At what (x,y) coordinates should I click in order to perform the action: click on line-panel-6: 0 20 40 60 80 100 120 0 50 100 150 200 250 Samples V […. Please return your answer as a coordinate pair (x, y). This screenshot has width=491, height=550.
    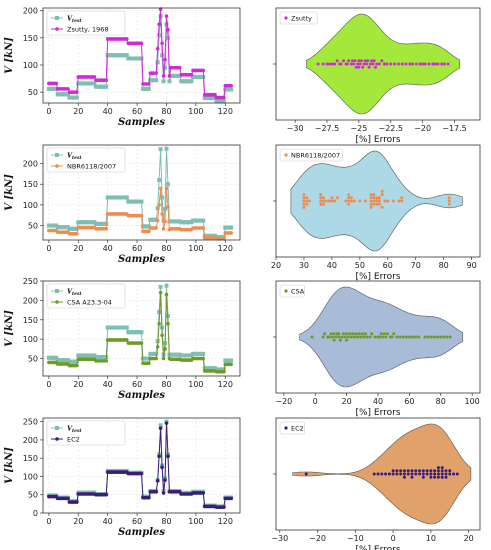
    Looking at the image, I should click on (122, 477).